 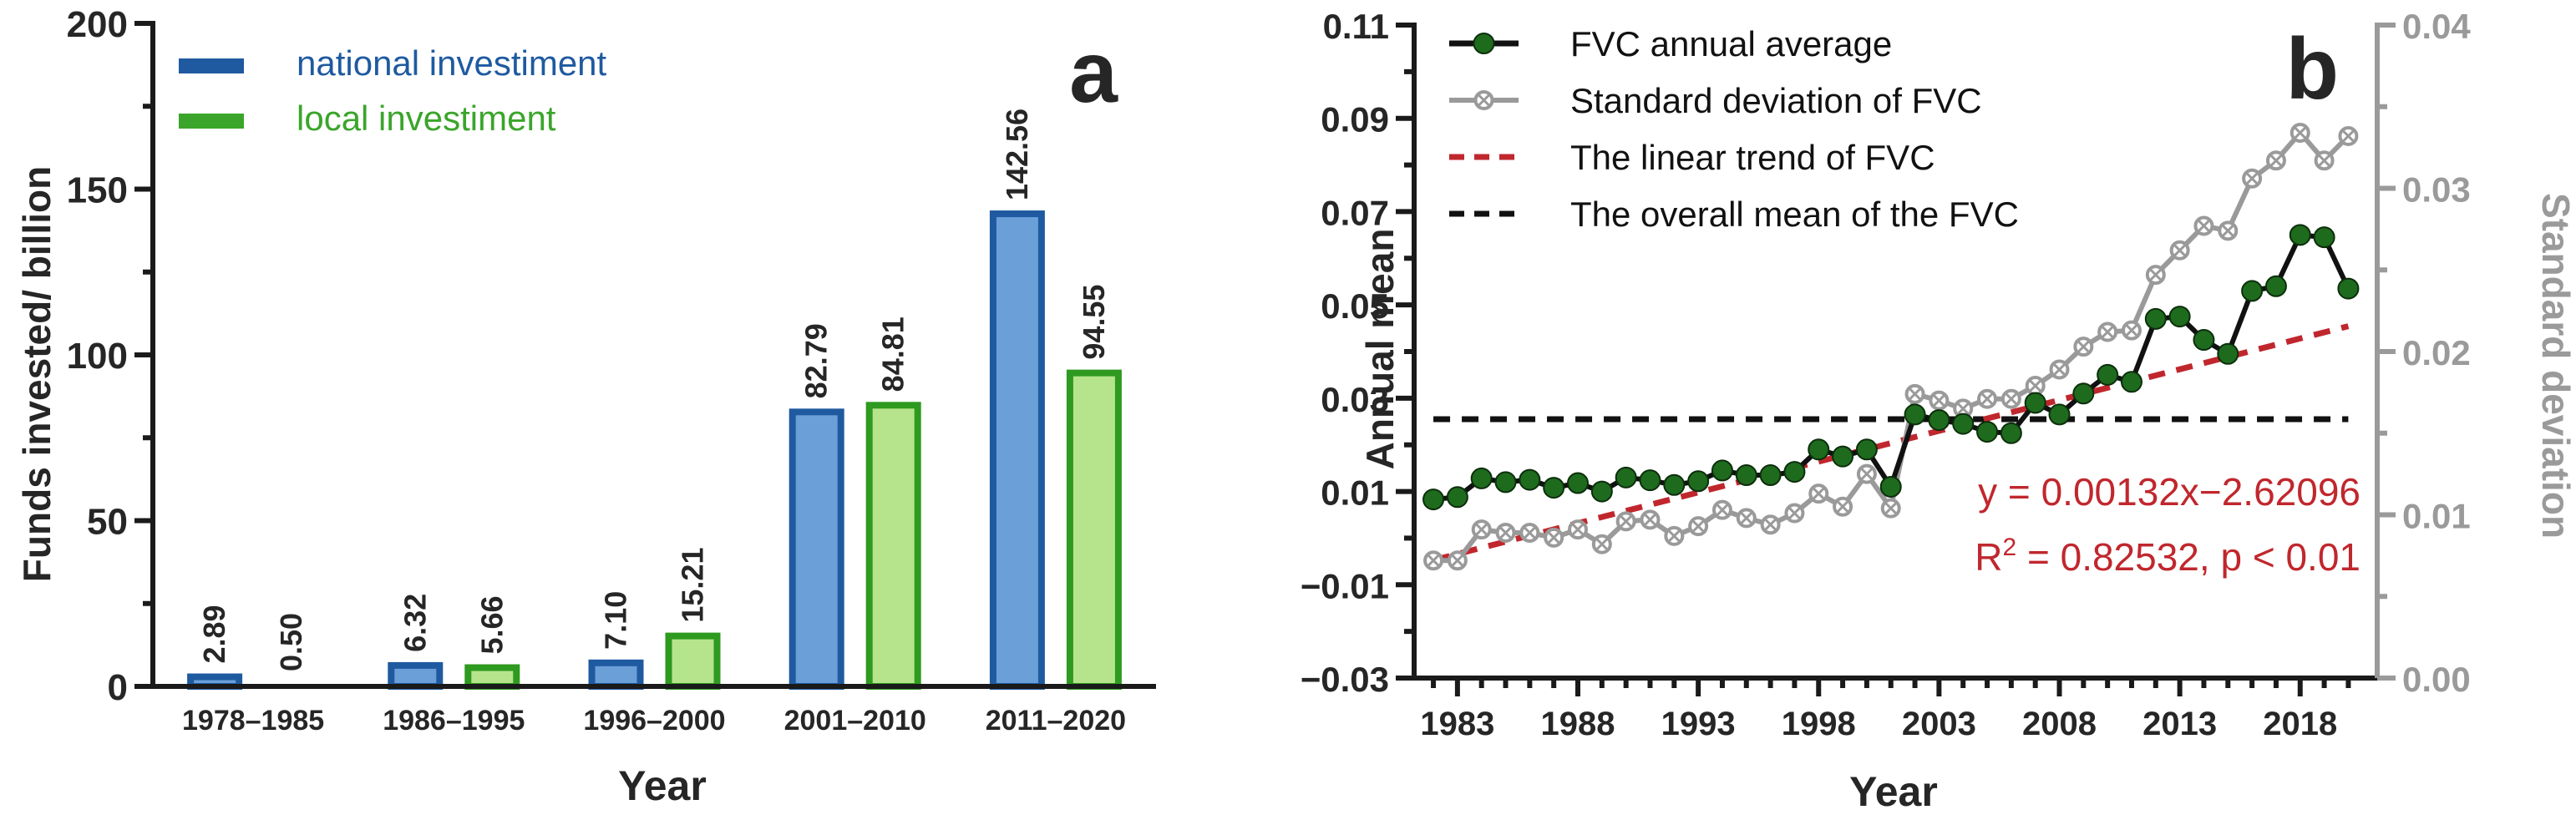 What do you see at coordinates (97, 190) in the screenshot?
I see `panel-a-y-tick-label: 150` at bounding box center [97, 190].